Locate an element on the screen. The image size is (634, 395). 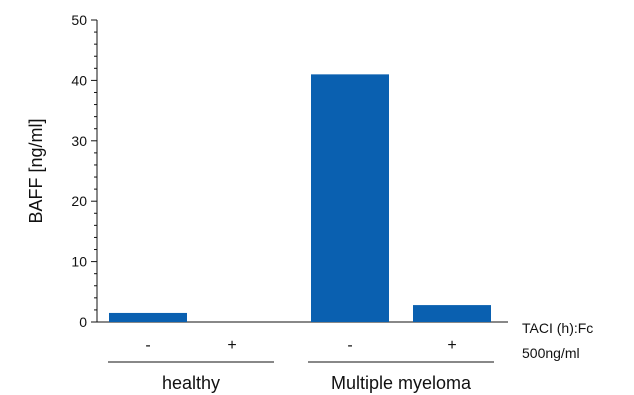
y-axis-ticks: 0 10 20 30 40 50 is located at coordinates (84, 171).